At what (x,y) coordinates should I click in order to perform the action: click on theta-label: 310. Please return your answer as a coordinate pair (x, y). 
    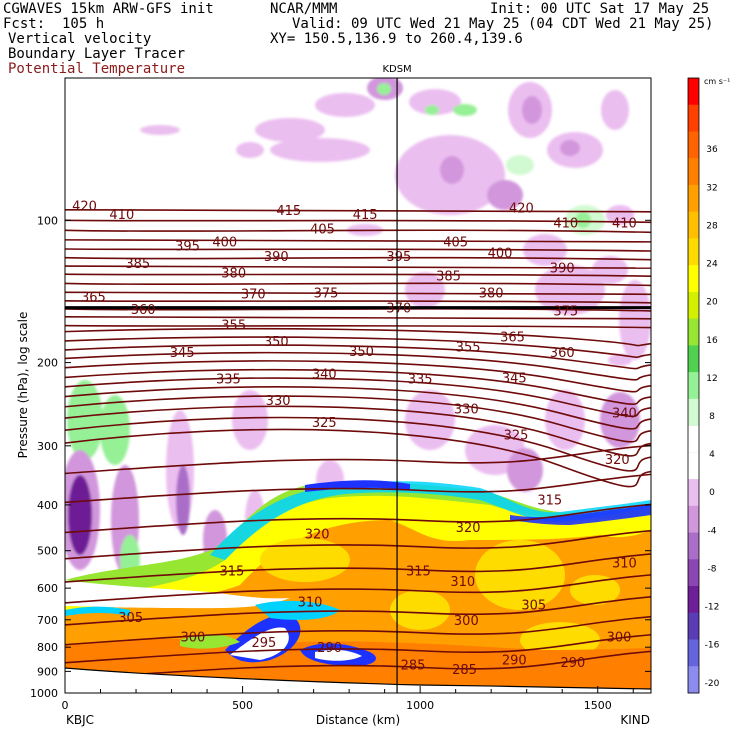
    Looking at the image, I should click on (462, 582).